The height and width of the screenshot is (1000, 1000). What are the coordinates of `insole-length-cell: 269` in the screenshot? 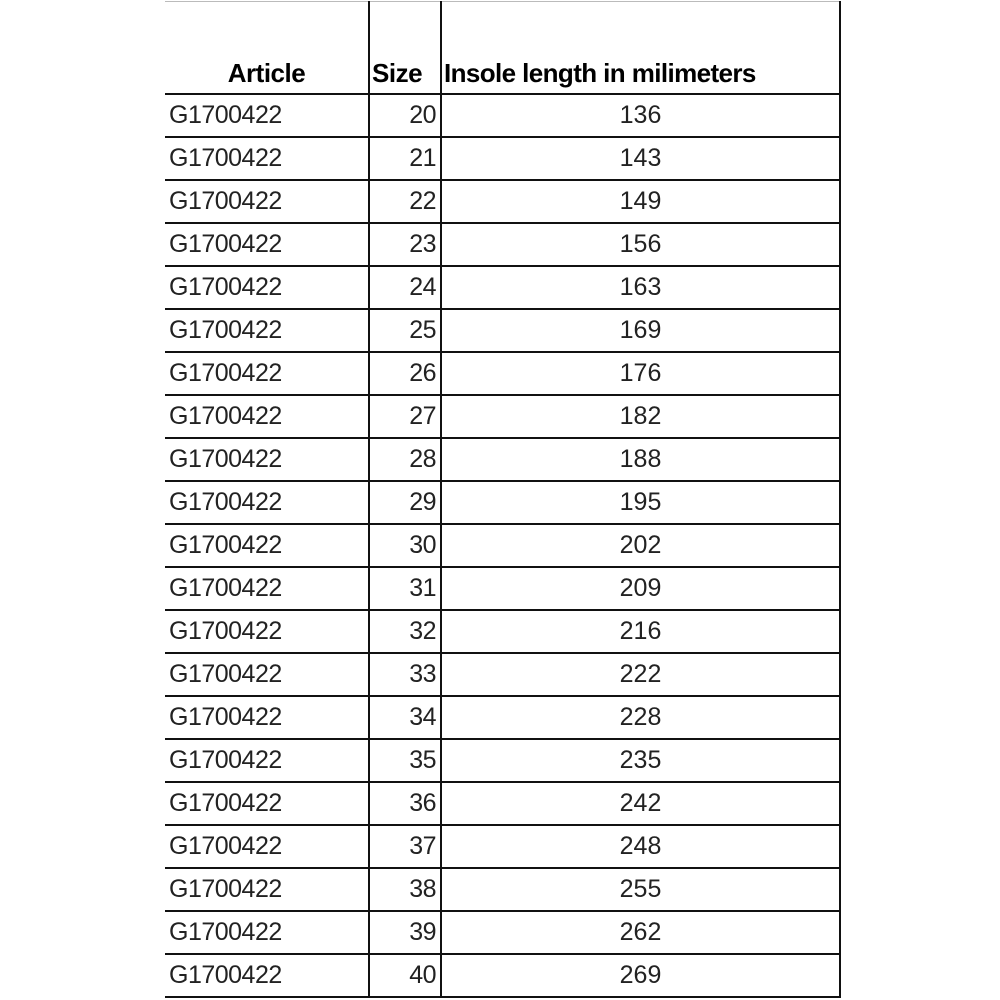 It's located at (640, 975).